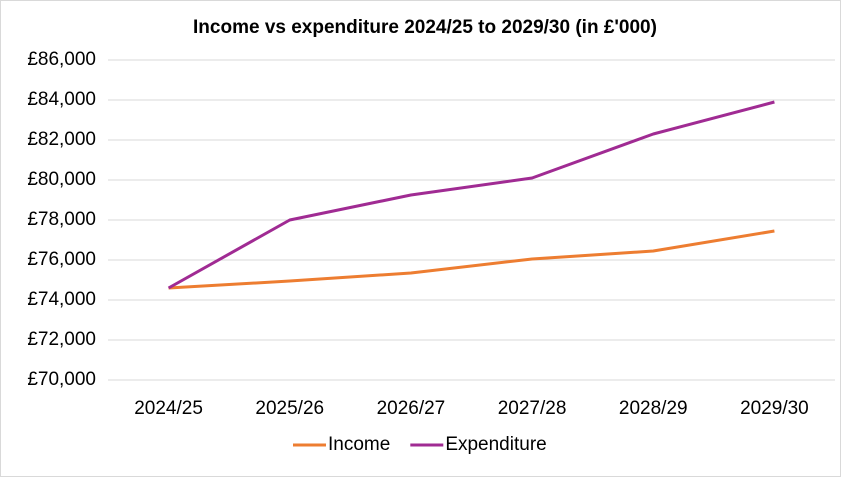 This screenshot has width=841, height=477. What do you see at coordinates (61, 99) in the screenshot?
I see `y-tick-label: £84,000` at bounding box center [61, 99].